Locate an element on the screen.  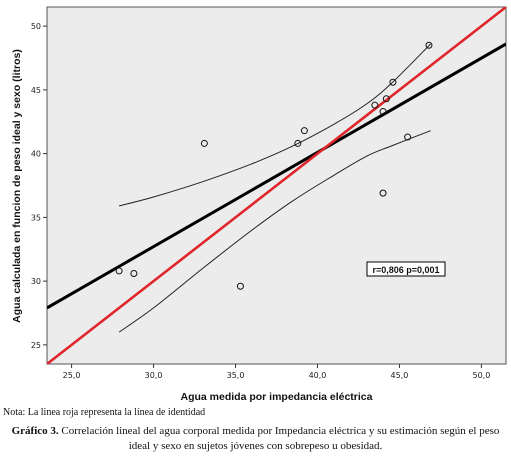
y-tick-label: 30 is located at coordinates (36, 281).